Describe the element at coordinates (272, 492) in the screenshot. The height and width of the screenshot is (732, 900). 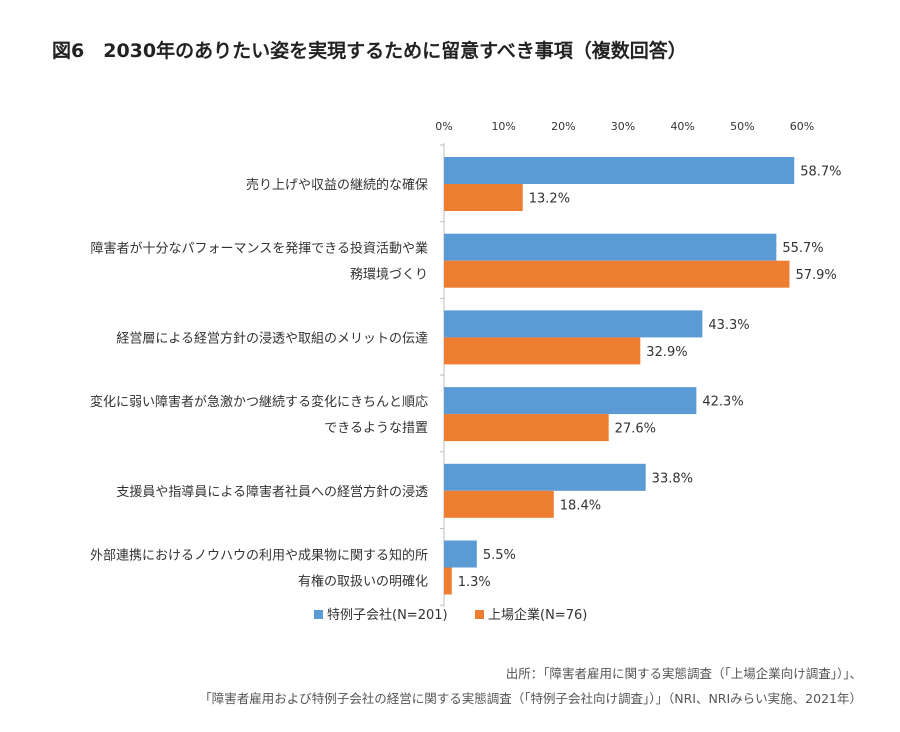
I see `category-label: 支援員や指導員による障害者社員への経営方針の浸透` at that location.